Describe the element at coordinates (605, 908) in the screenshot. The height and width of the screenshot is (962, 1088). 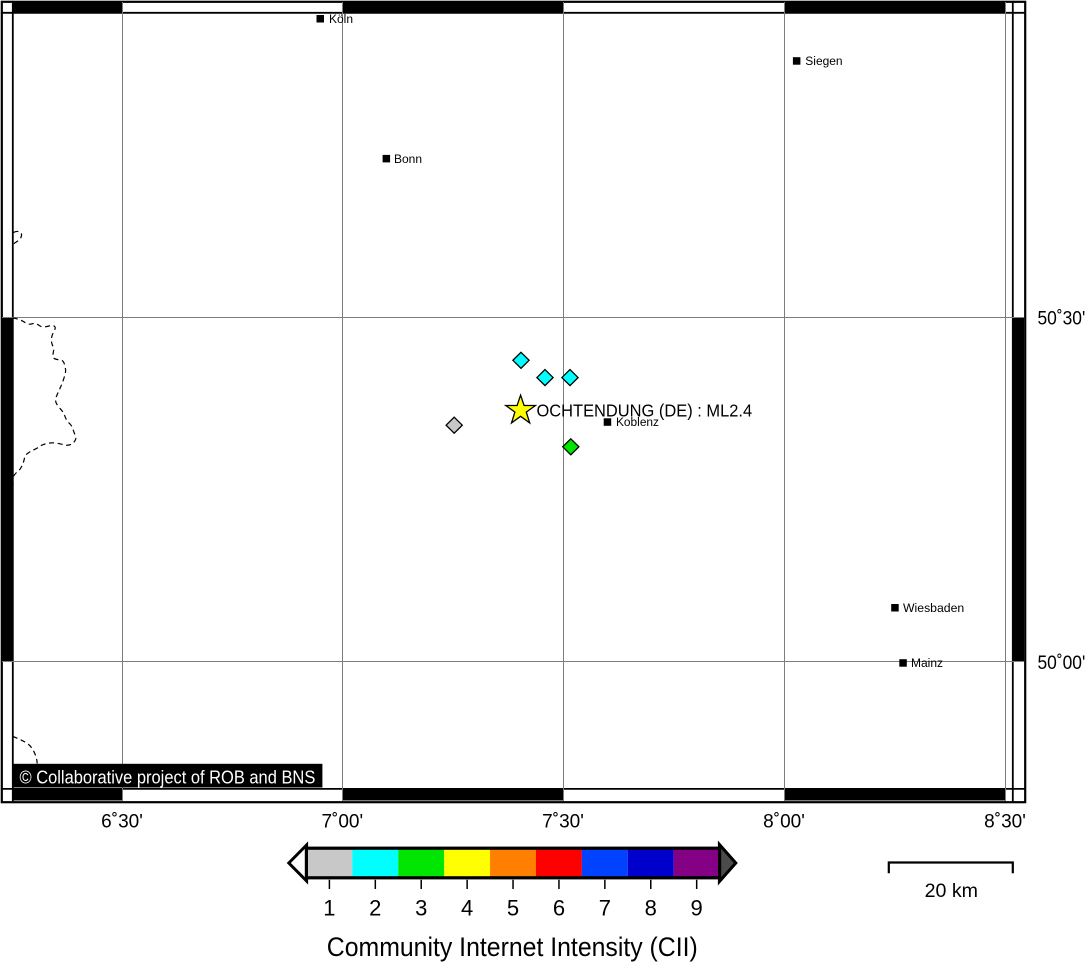
I see `svg-text: 7` at that location.